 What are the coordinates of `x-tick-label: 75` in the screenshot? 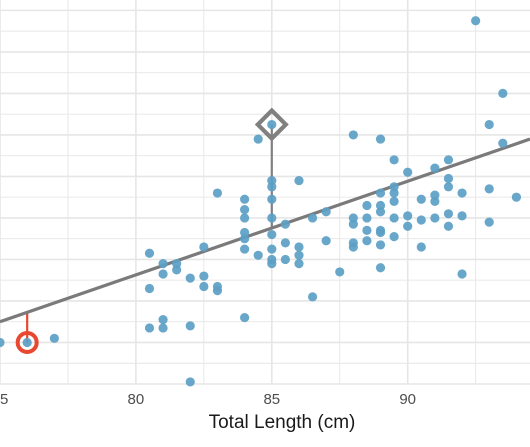 It's located at (4, 399).